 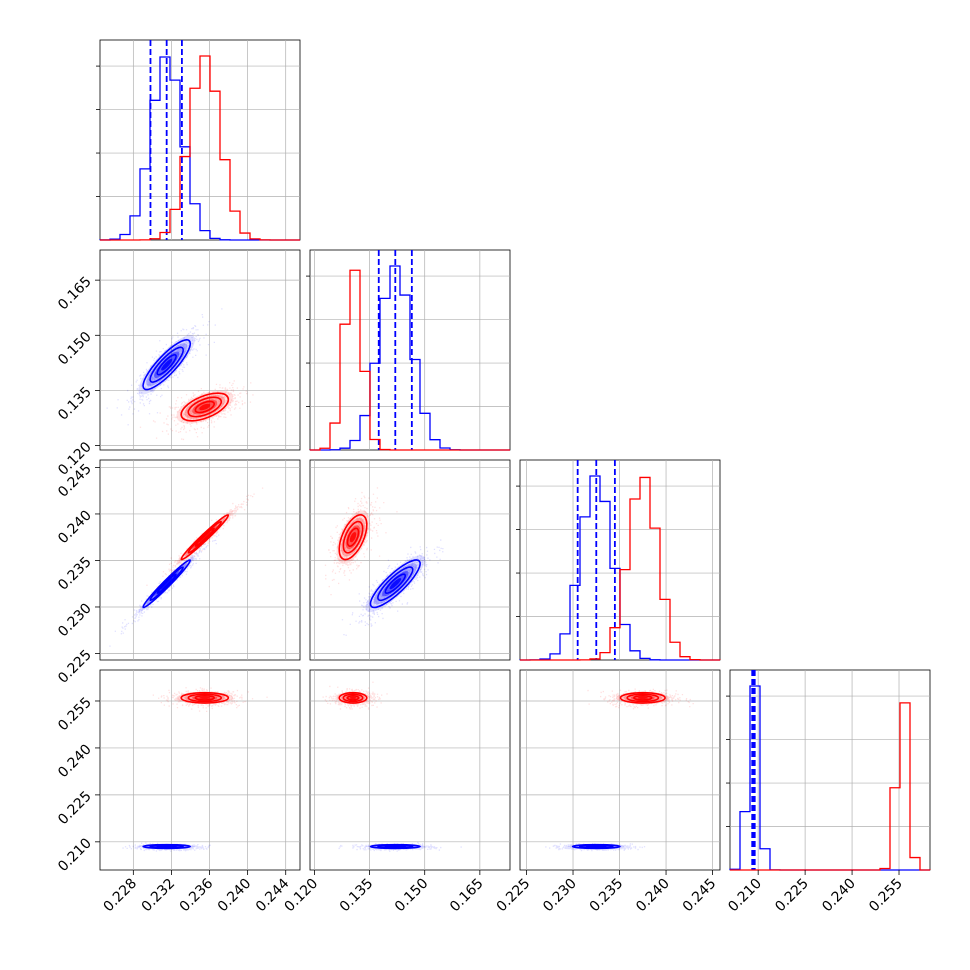 I want to click on x-tick-label: 0.255, so click(x=886, y=896).